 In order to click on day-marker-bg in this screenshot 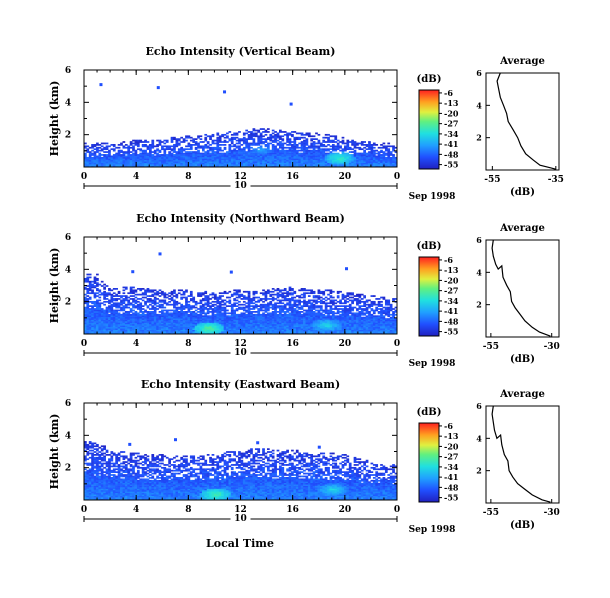, I will do `click(240, 184)`.